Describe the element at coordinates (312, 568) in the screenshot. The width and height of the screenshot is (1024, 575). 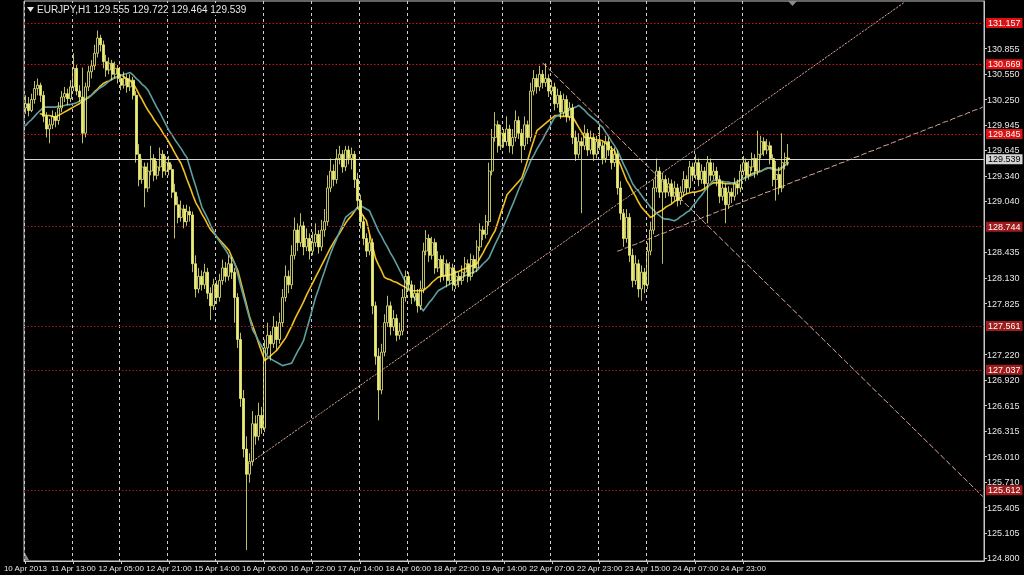
I see `x-tick-label: 16 Apr 22:00` at that location.